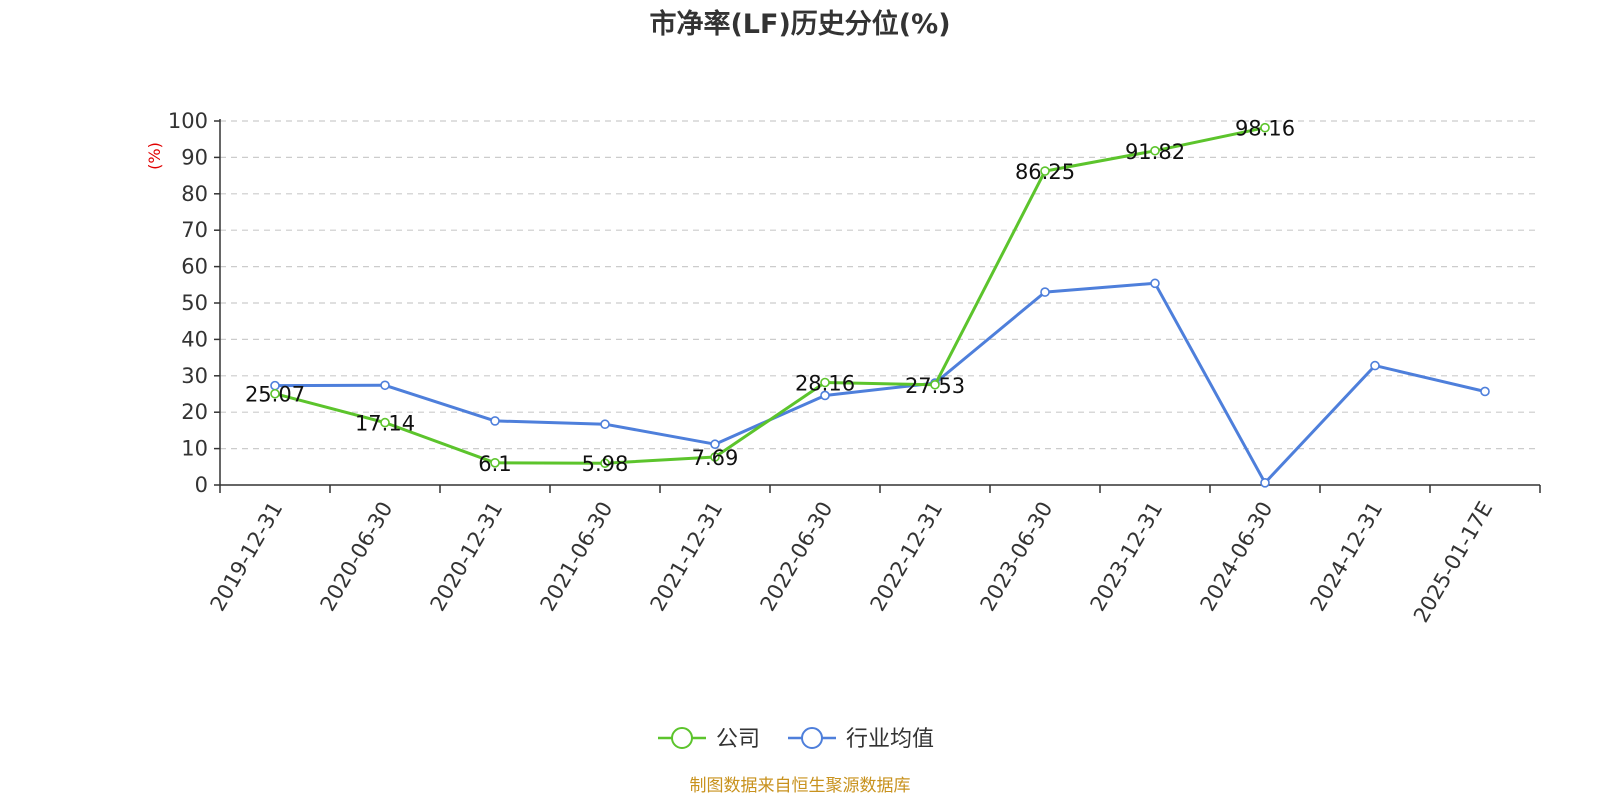 This screenshot has height=800, width=1600. I want to click on x-tick-label: 2025-01-17E, so click(1453, 562).